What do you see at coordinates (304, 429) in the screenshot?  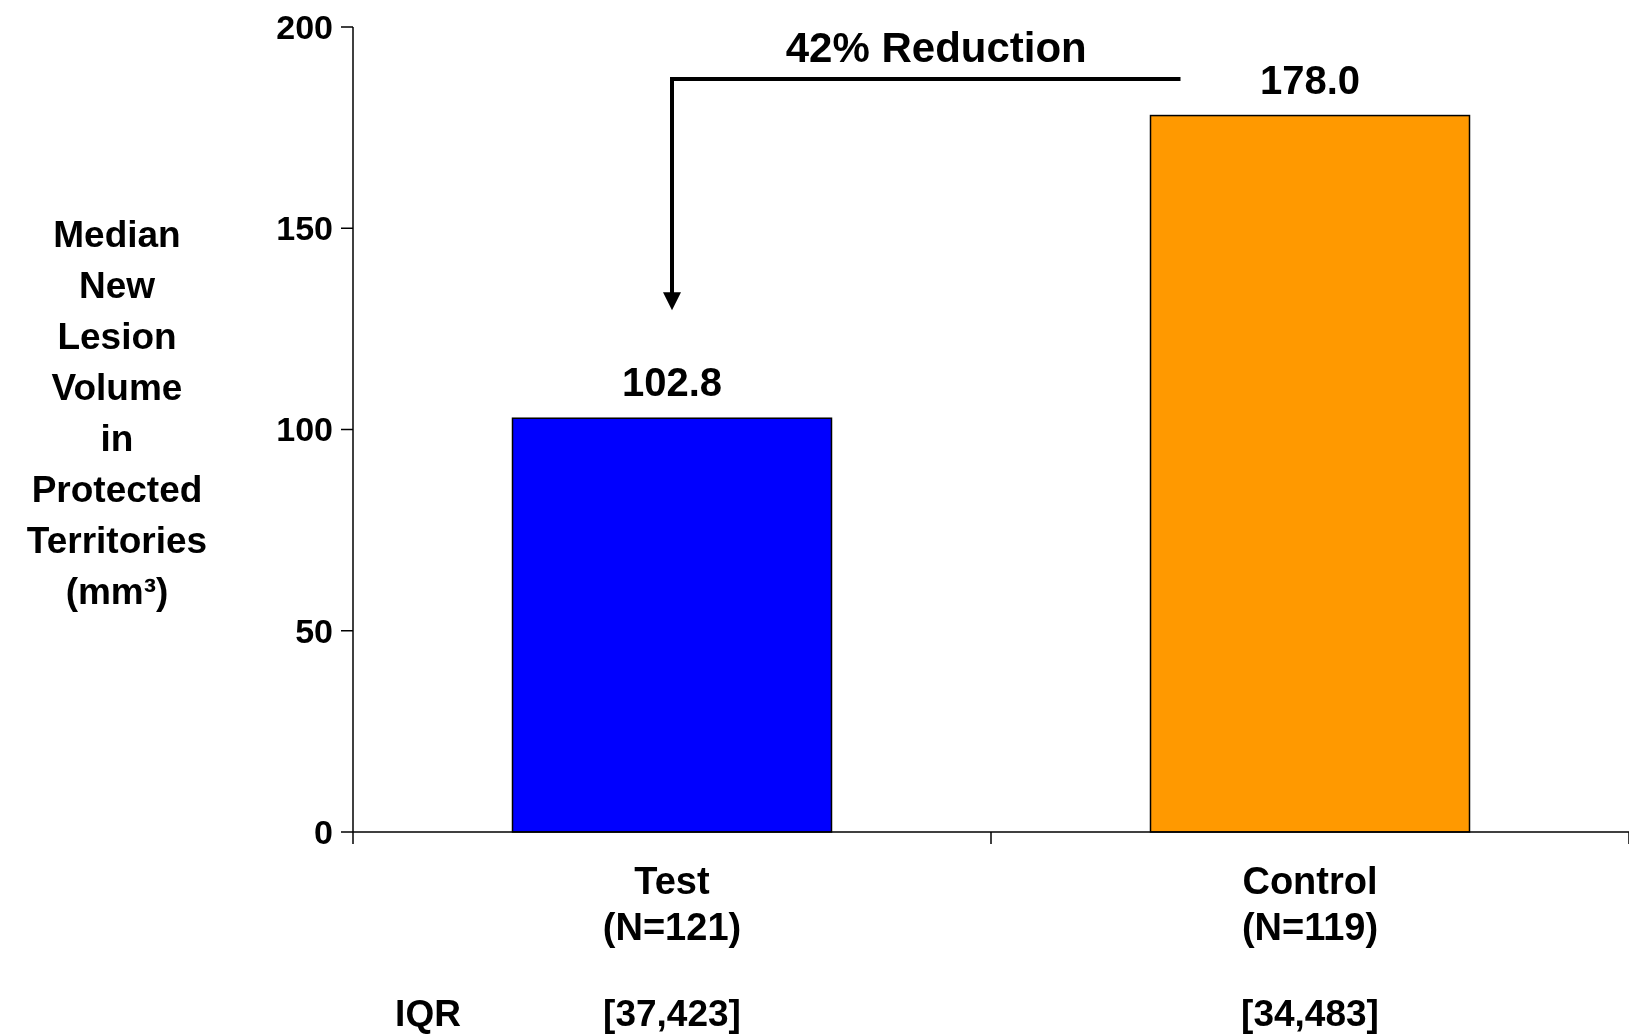 I see `y-tick-label: 100` at bounding box center [304, 429].